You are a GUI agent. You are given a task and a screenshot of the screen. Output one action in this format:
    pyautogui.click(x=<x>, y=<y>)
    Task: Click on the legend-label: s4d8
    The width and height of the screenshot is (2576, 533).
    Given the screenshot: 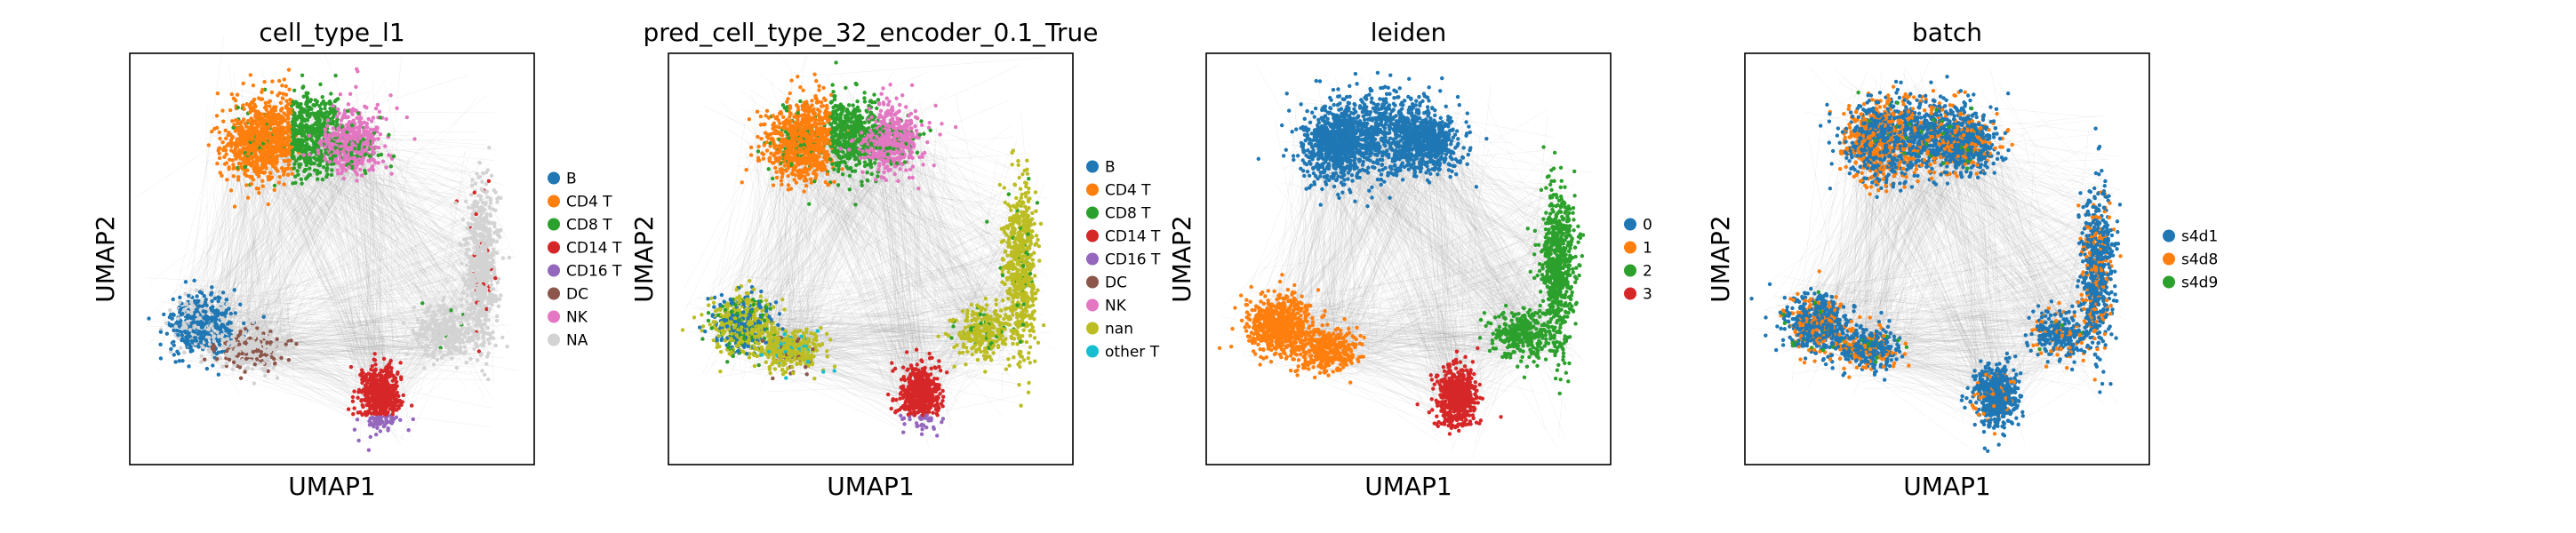 What is the action you would take?
    pyautogui.click(x=2199, y=260)
    